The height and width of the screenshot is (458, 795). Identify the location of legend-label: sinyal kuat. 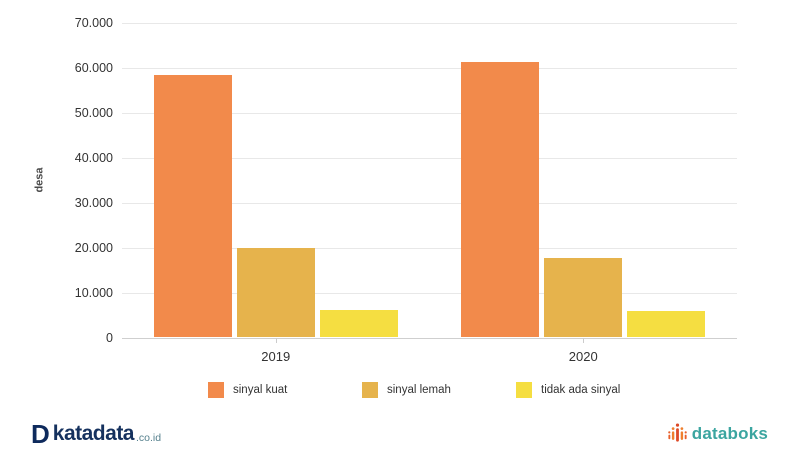
(260, 390).